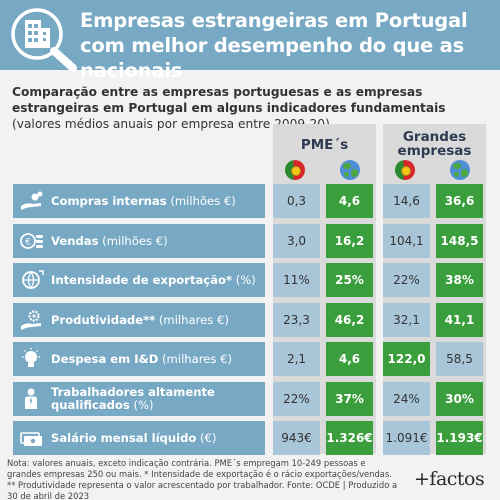 This screenshot has width=500, height=500. I want to click on indicator-name: Produtividade** (milhares €), so click(140, 319).